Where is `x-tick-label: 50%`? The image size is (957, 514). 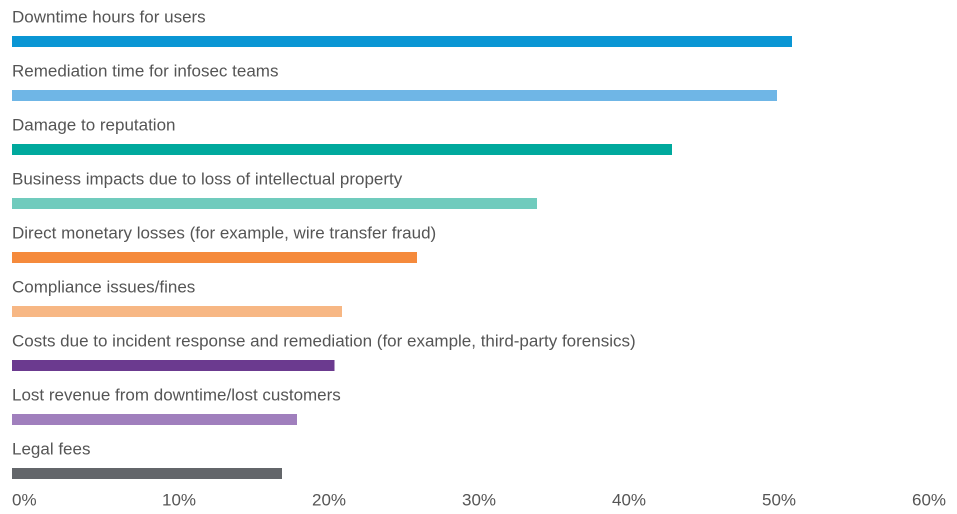
x-tick-label: 50% is located at coordinates (779, 499).